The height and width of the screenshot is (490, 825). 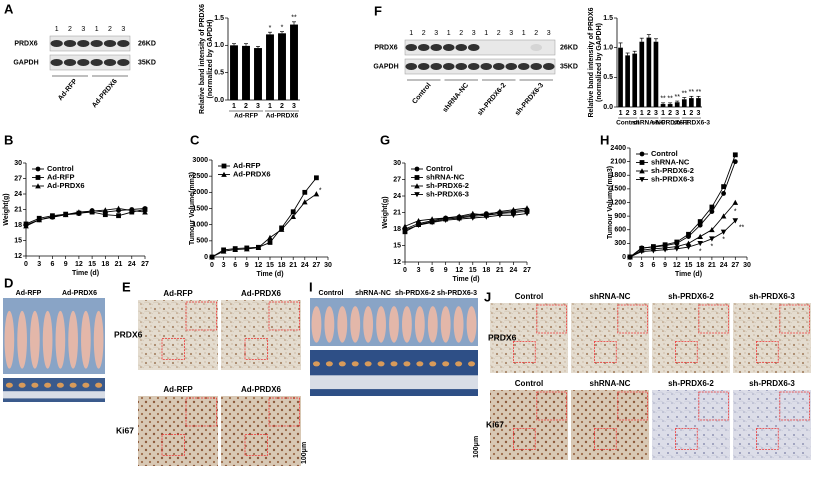 What do you see at coordinates (671, 123) in the screenshot?
I see `group-label: sh-PRDX6-2` at bounding box center [671, 123].